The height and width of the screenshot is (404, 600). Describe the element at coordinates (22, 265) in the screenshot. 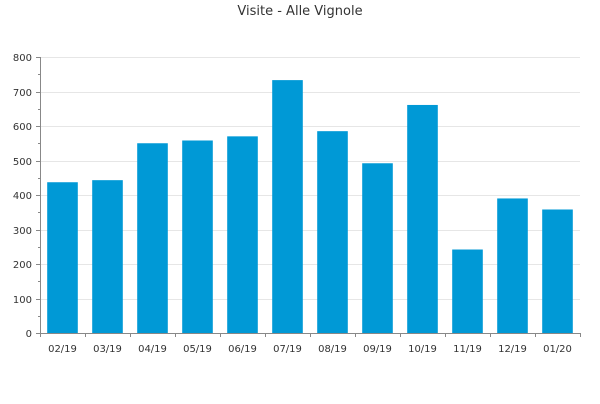

I see `y-tick-label: 200` at that location.